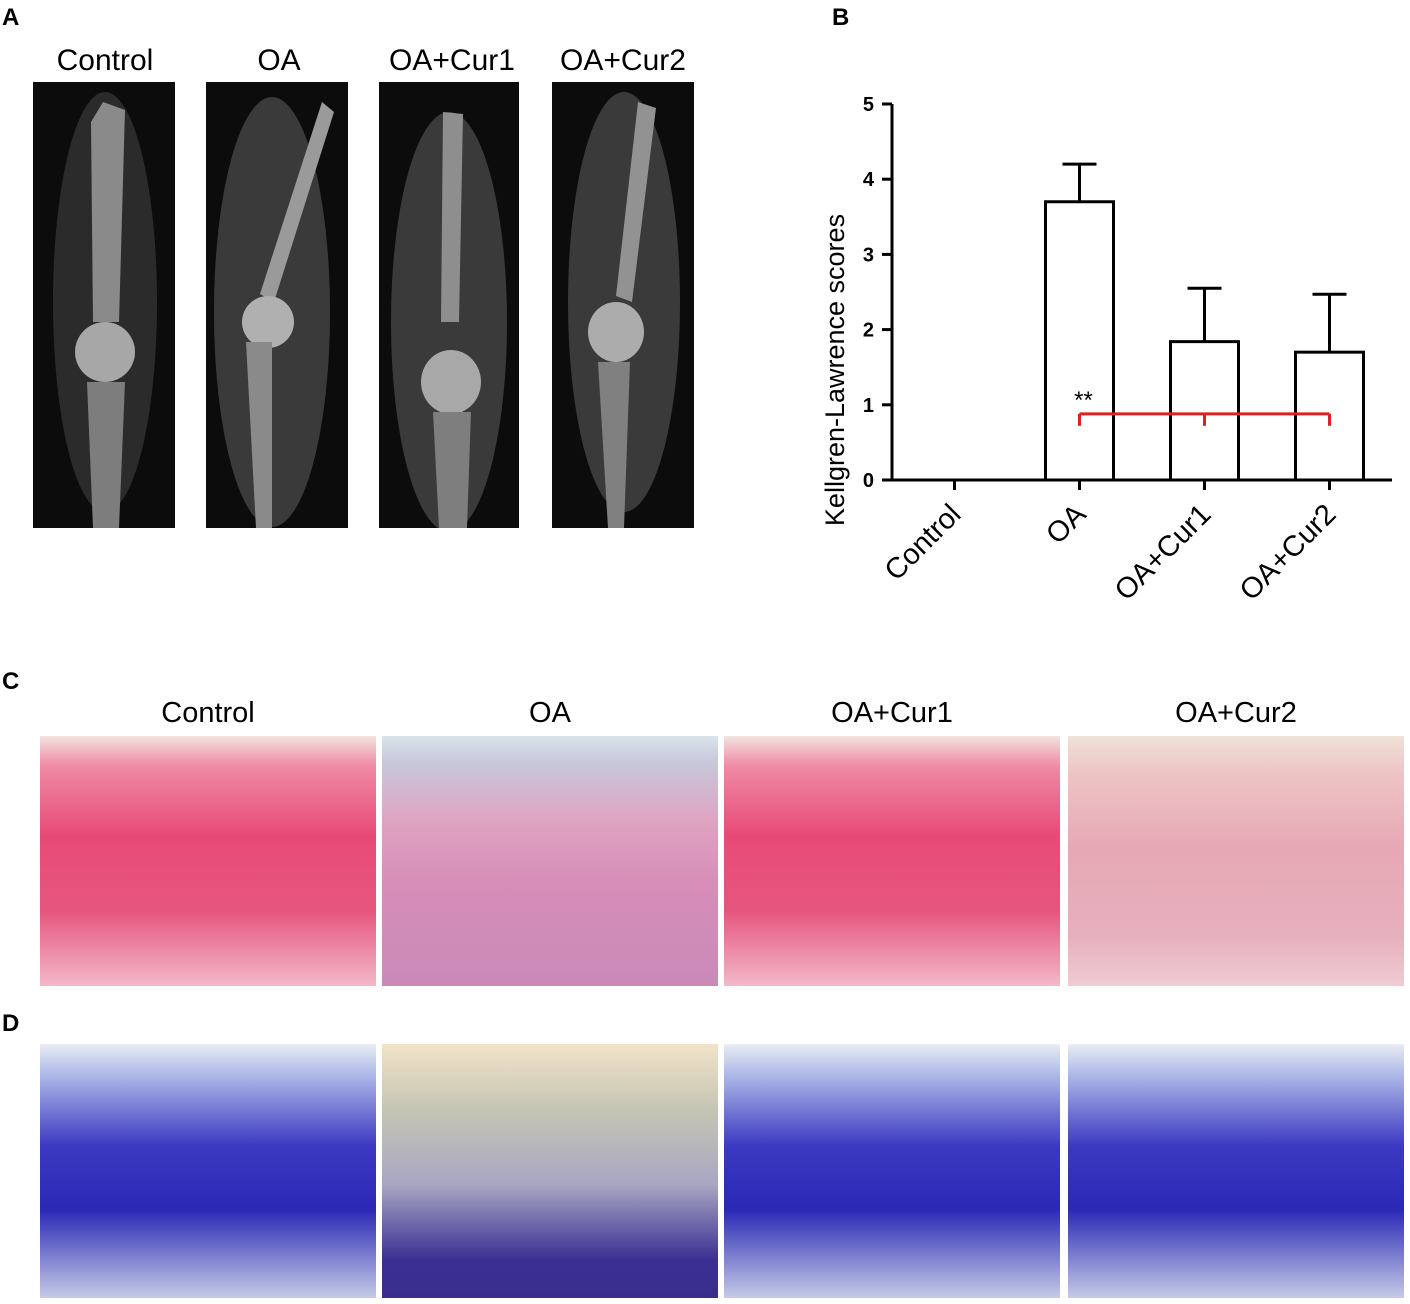 The image size is (1410, 1304). I want to click on y-tick-label-0: 0, so click(868, 481).